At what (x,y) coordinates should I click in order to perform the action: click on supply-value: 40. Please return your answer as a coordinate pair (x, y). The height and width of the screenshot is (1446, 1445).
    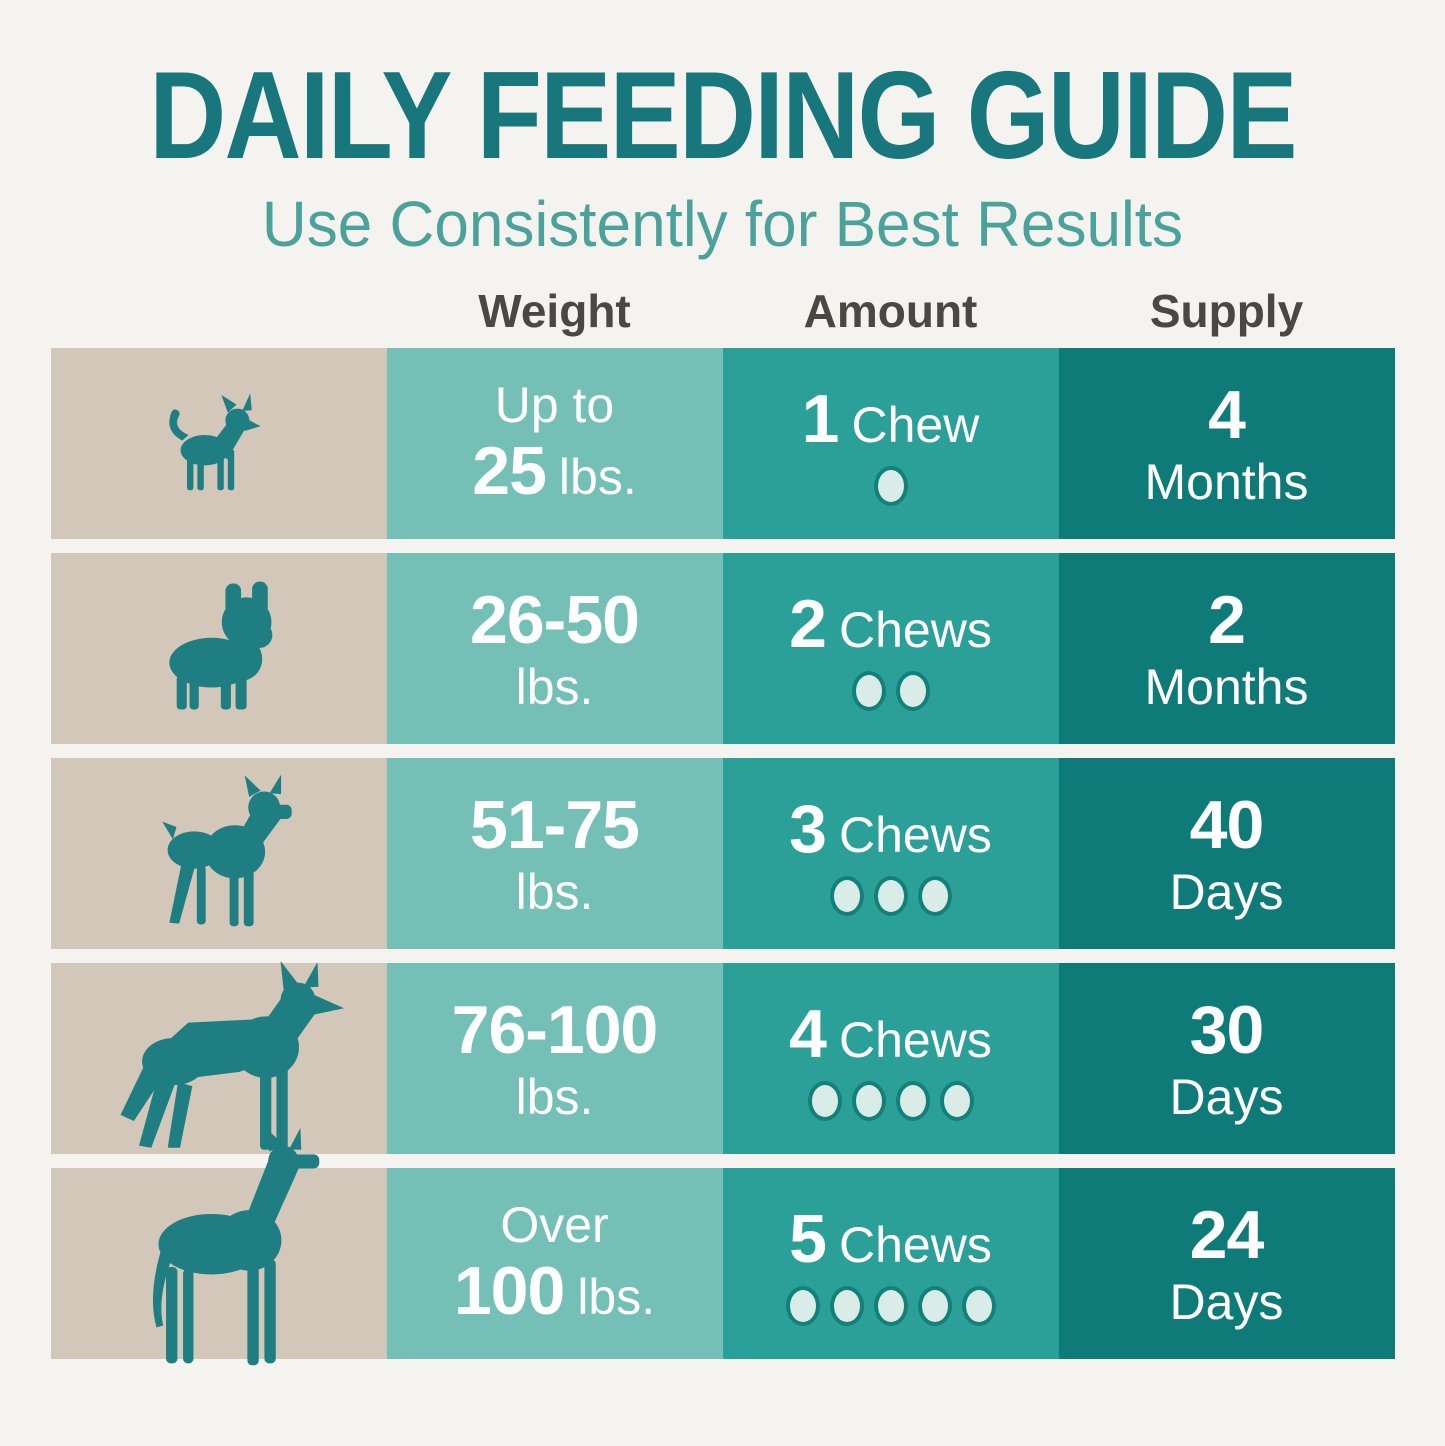
    Looking at the image, I should click on (1227, 825).